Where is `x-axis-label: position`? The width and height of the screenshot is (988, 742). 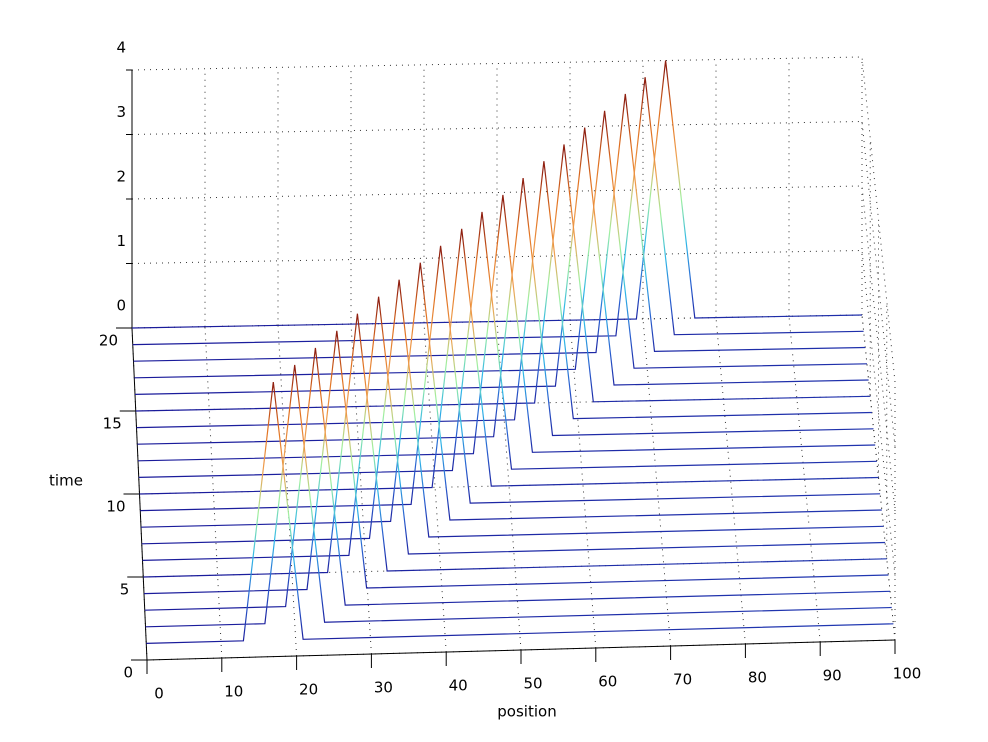 x-axis-label: position is located at coordinates (526, 712).